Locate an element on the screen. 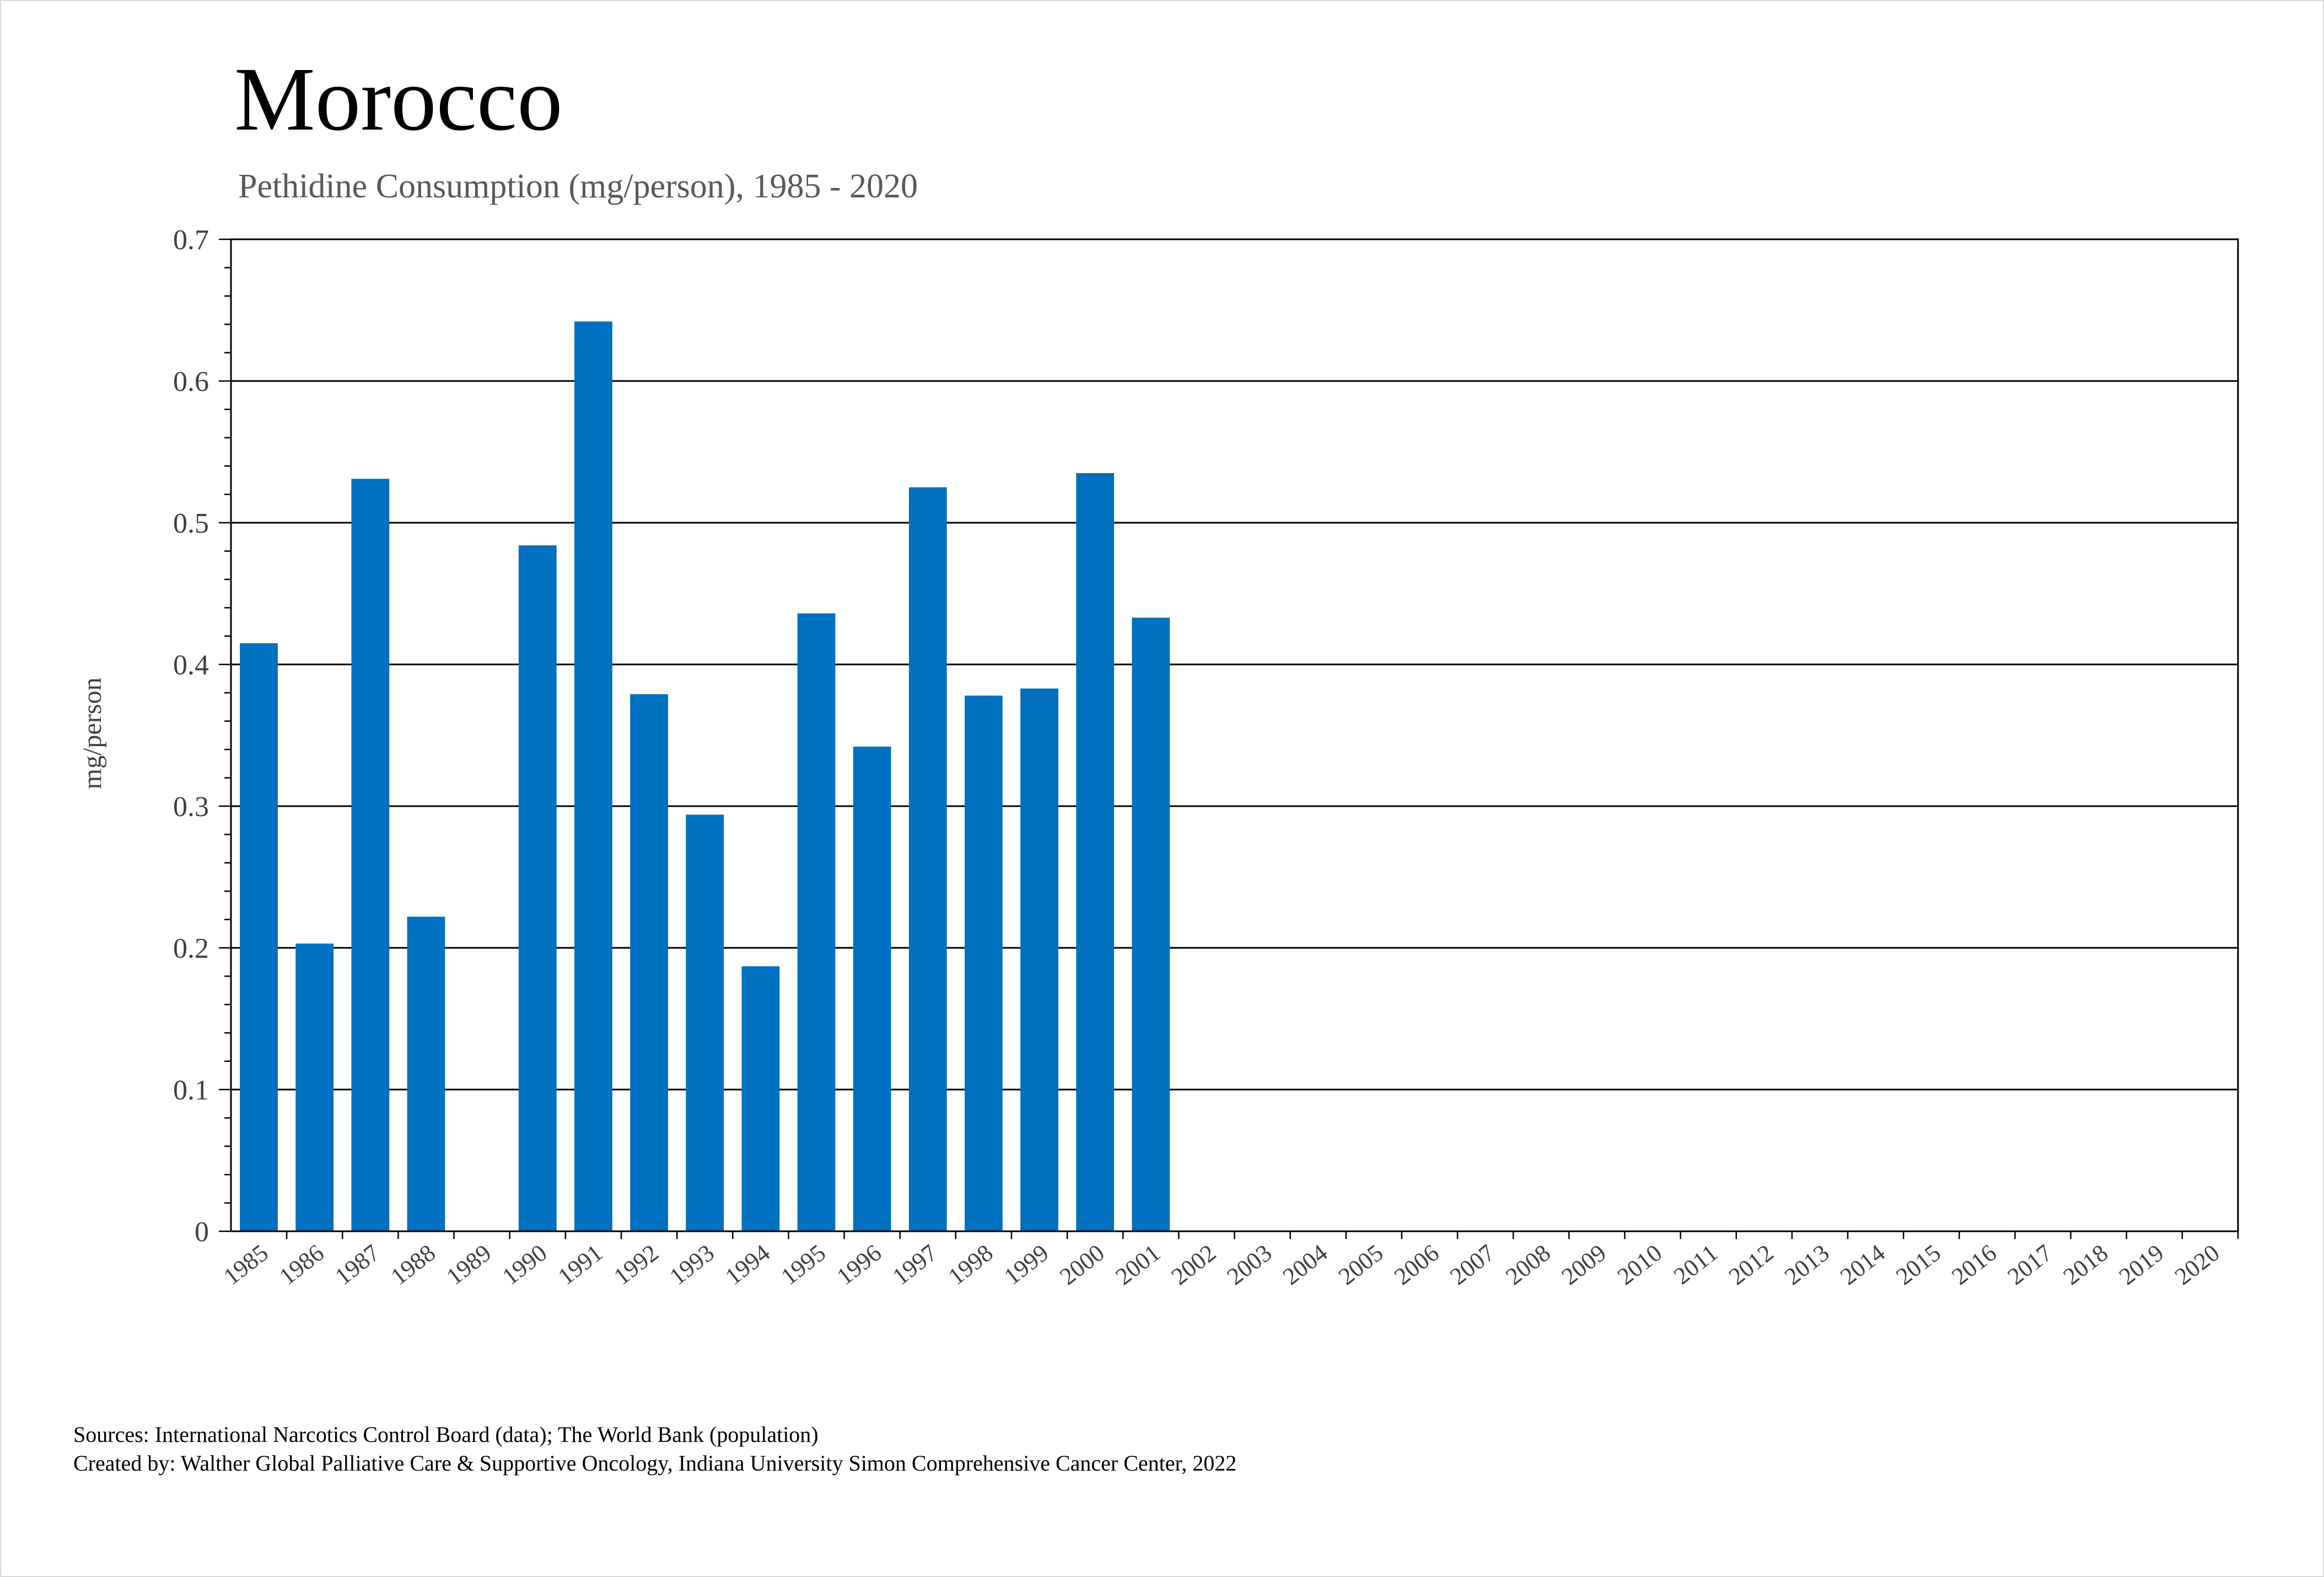 The width and height of the screenshot is (2324, 1577). x-tick-label: 2016 is located at coordinates (1974, 1264).